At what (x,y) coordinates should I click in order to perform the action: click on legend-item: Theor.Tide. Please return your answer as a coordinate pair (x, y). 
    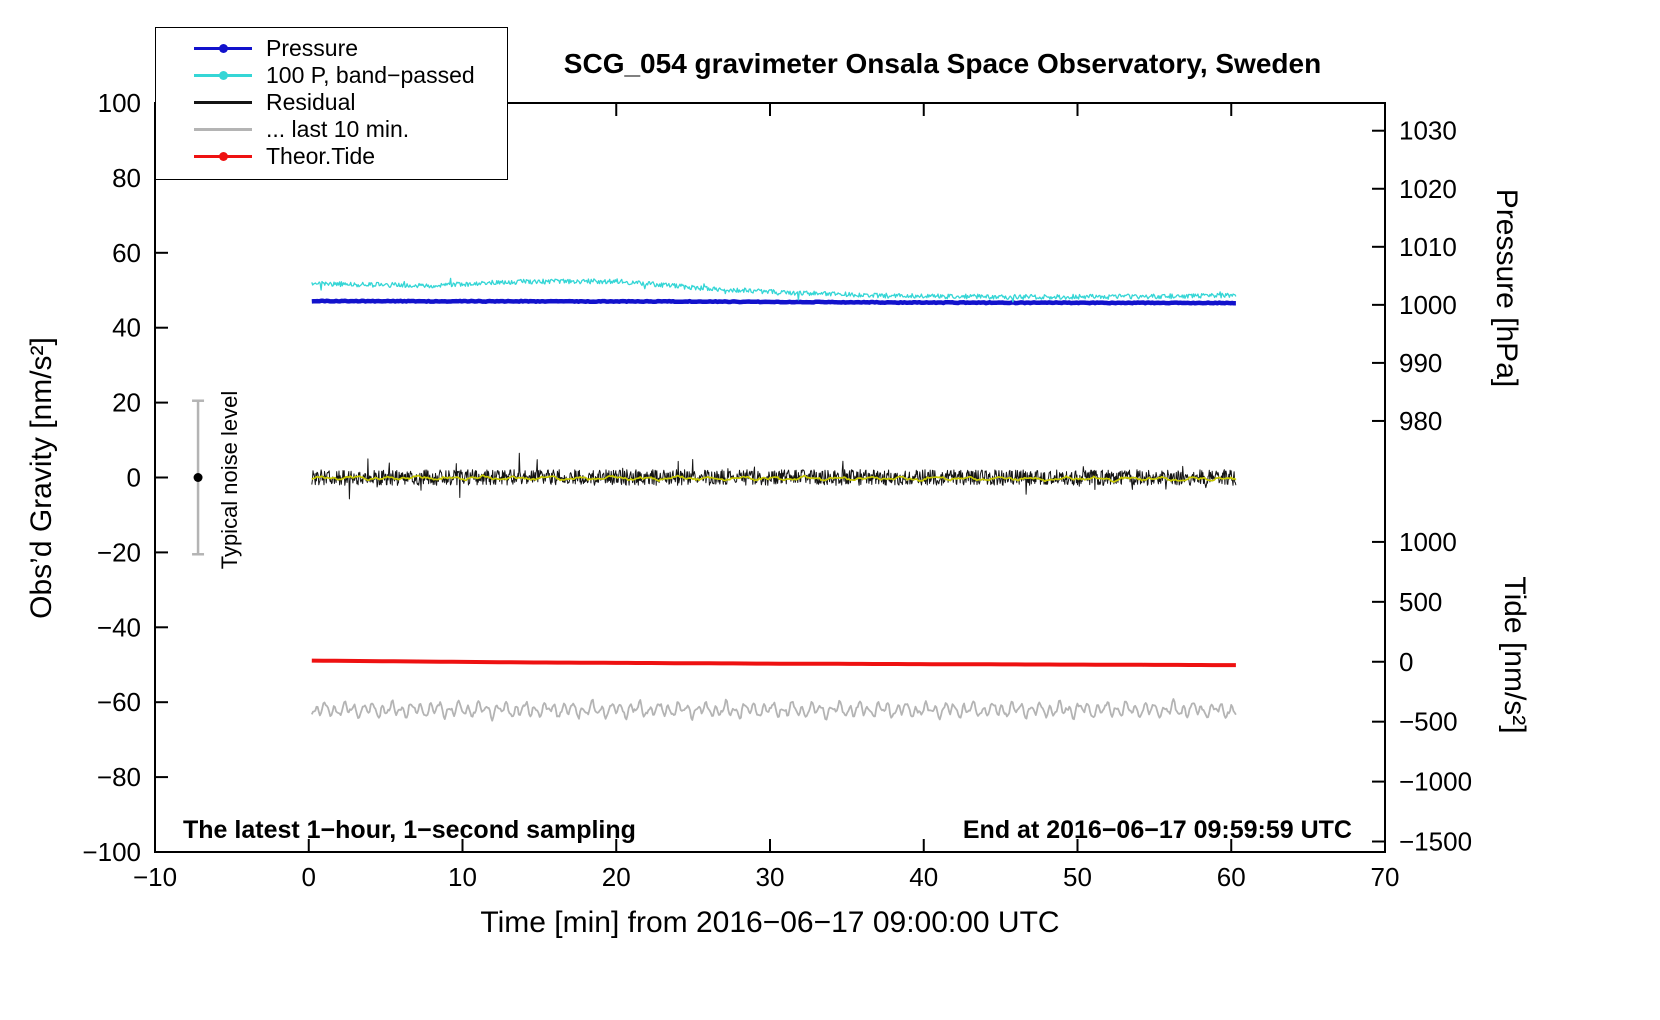
    Looking at the image, I should click on (331, 156).